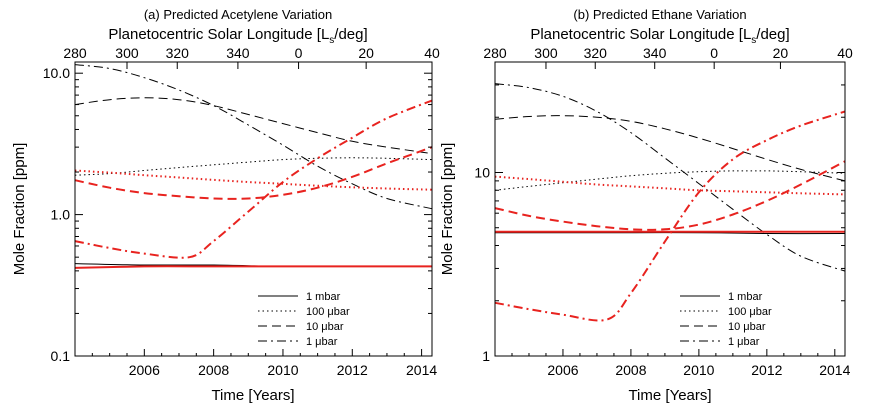 The image size is (872, 414). Describe the element at coordinates (482, 264) in the screenshot. I see `y-tick-labels: 1 10` at that location.